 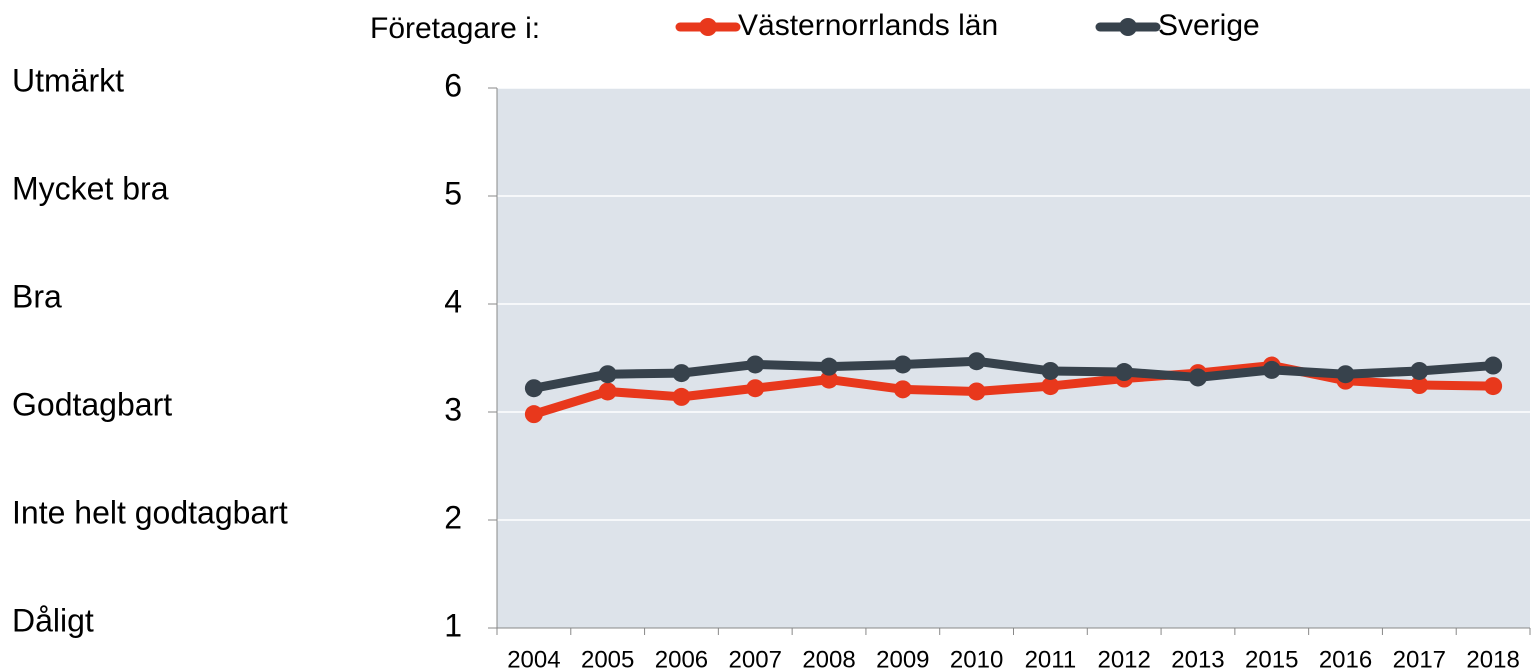 I want to click on x-tick-label: 2018, so click(x=1492, y=659).